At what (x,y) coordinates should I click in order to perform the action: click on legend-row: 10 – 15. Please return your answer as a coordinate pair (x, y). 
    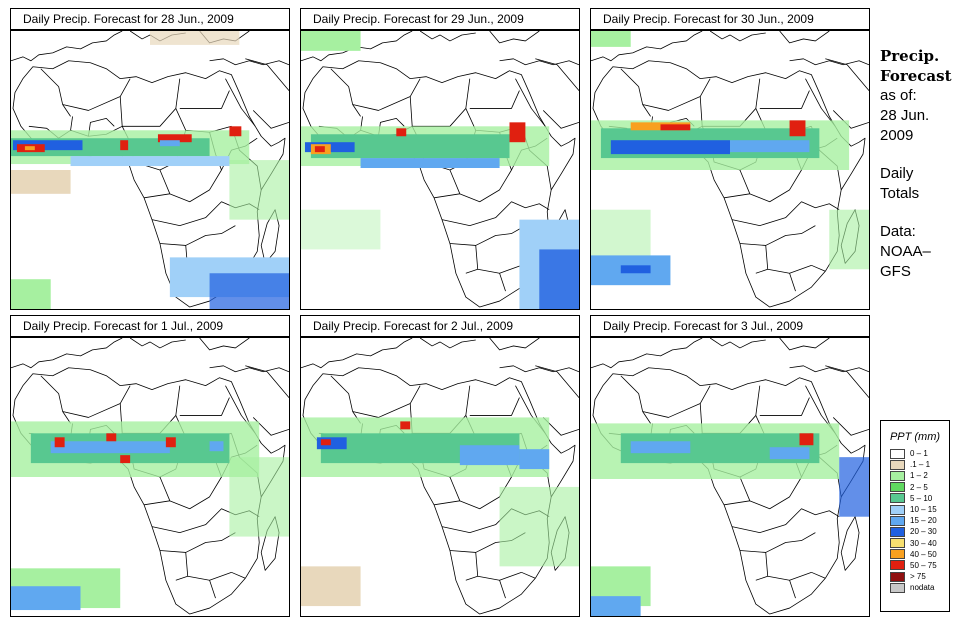
    Looking at the image, I should click on (915, 509).